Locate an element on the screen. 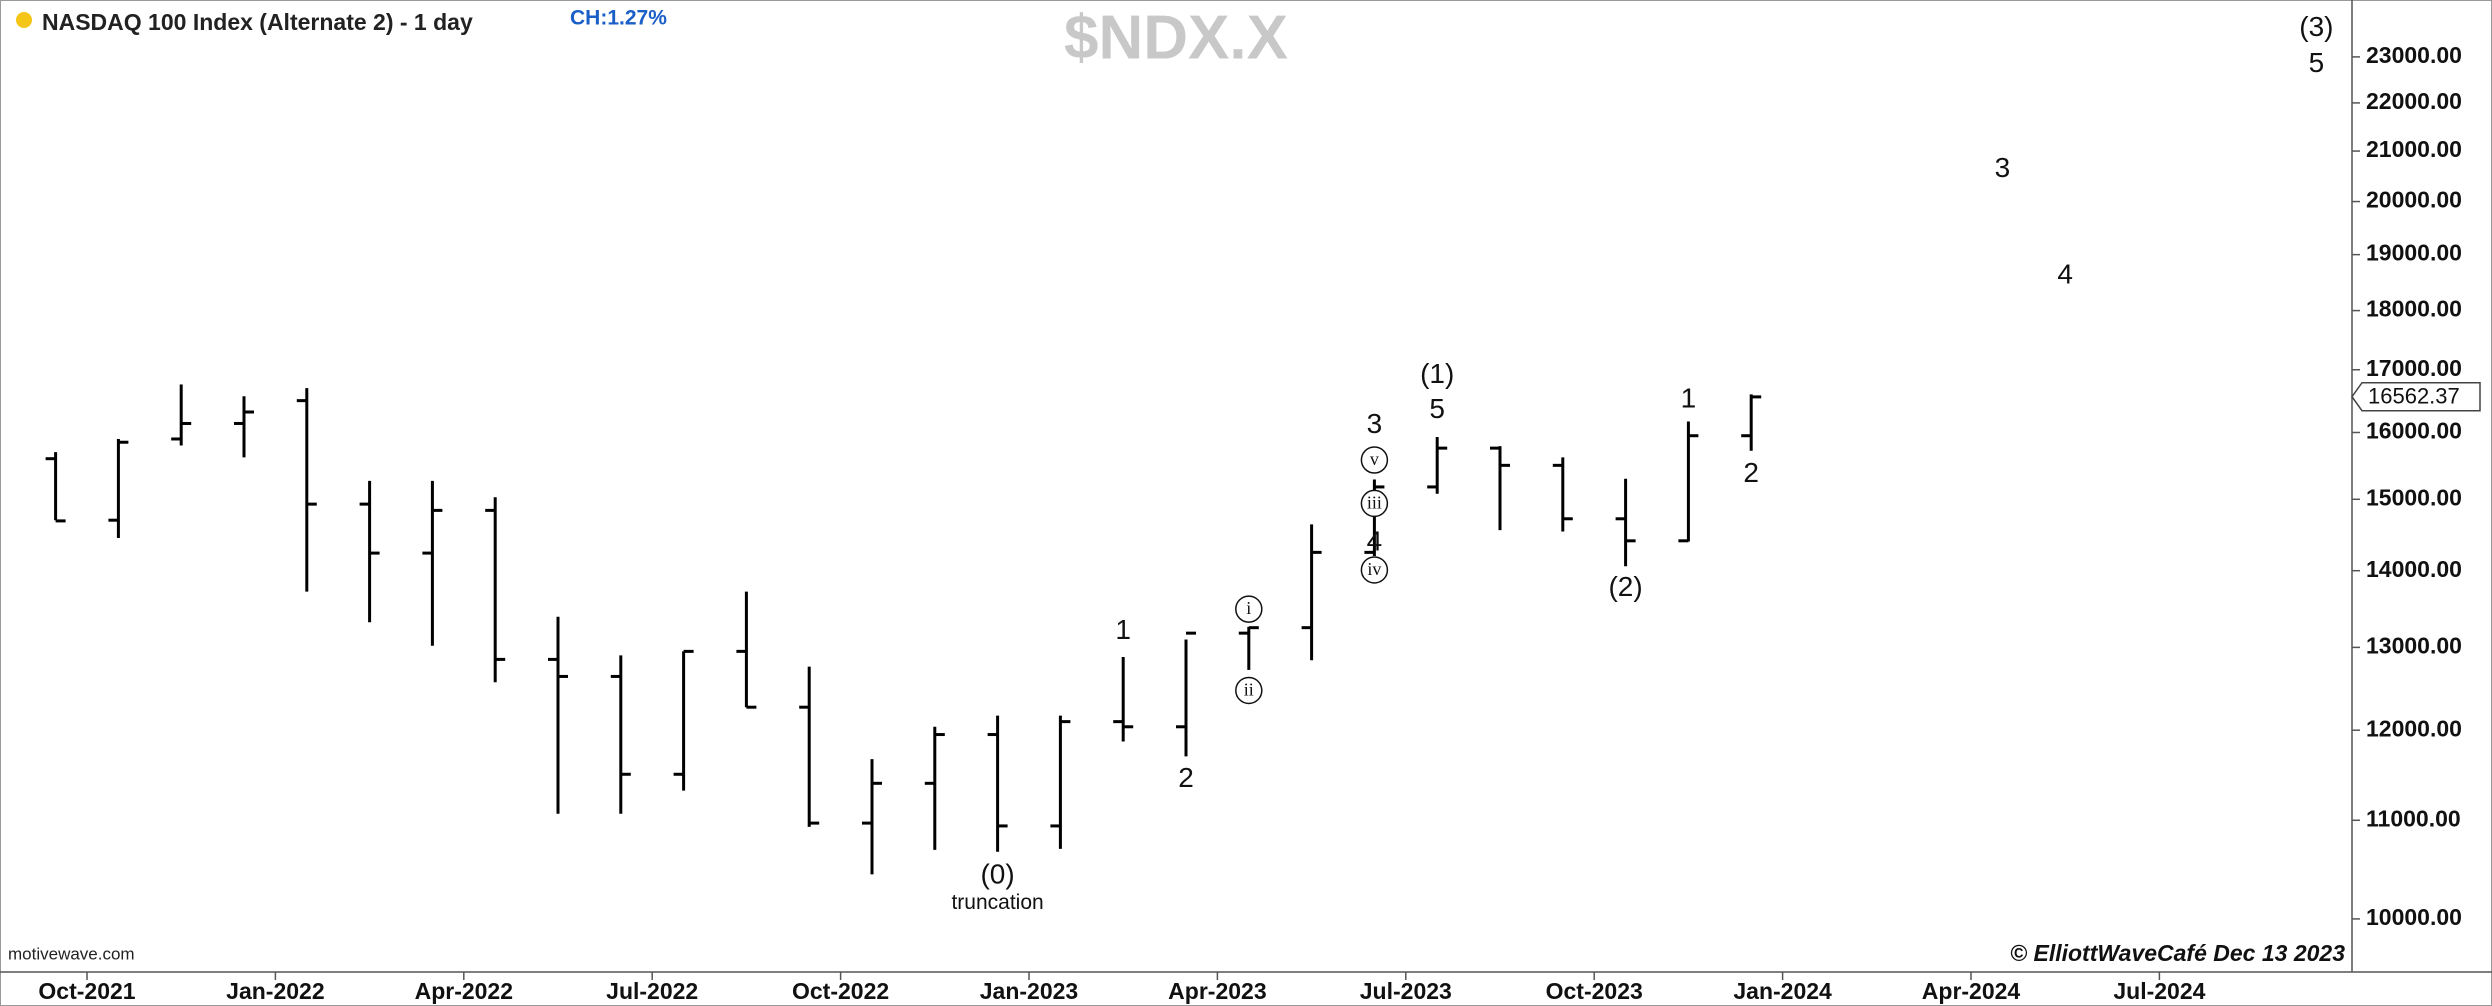 This screenshot has height=1006, width=2492. wave-label: (3) is located at coordinates (2316, 26).